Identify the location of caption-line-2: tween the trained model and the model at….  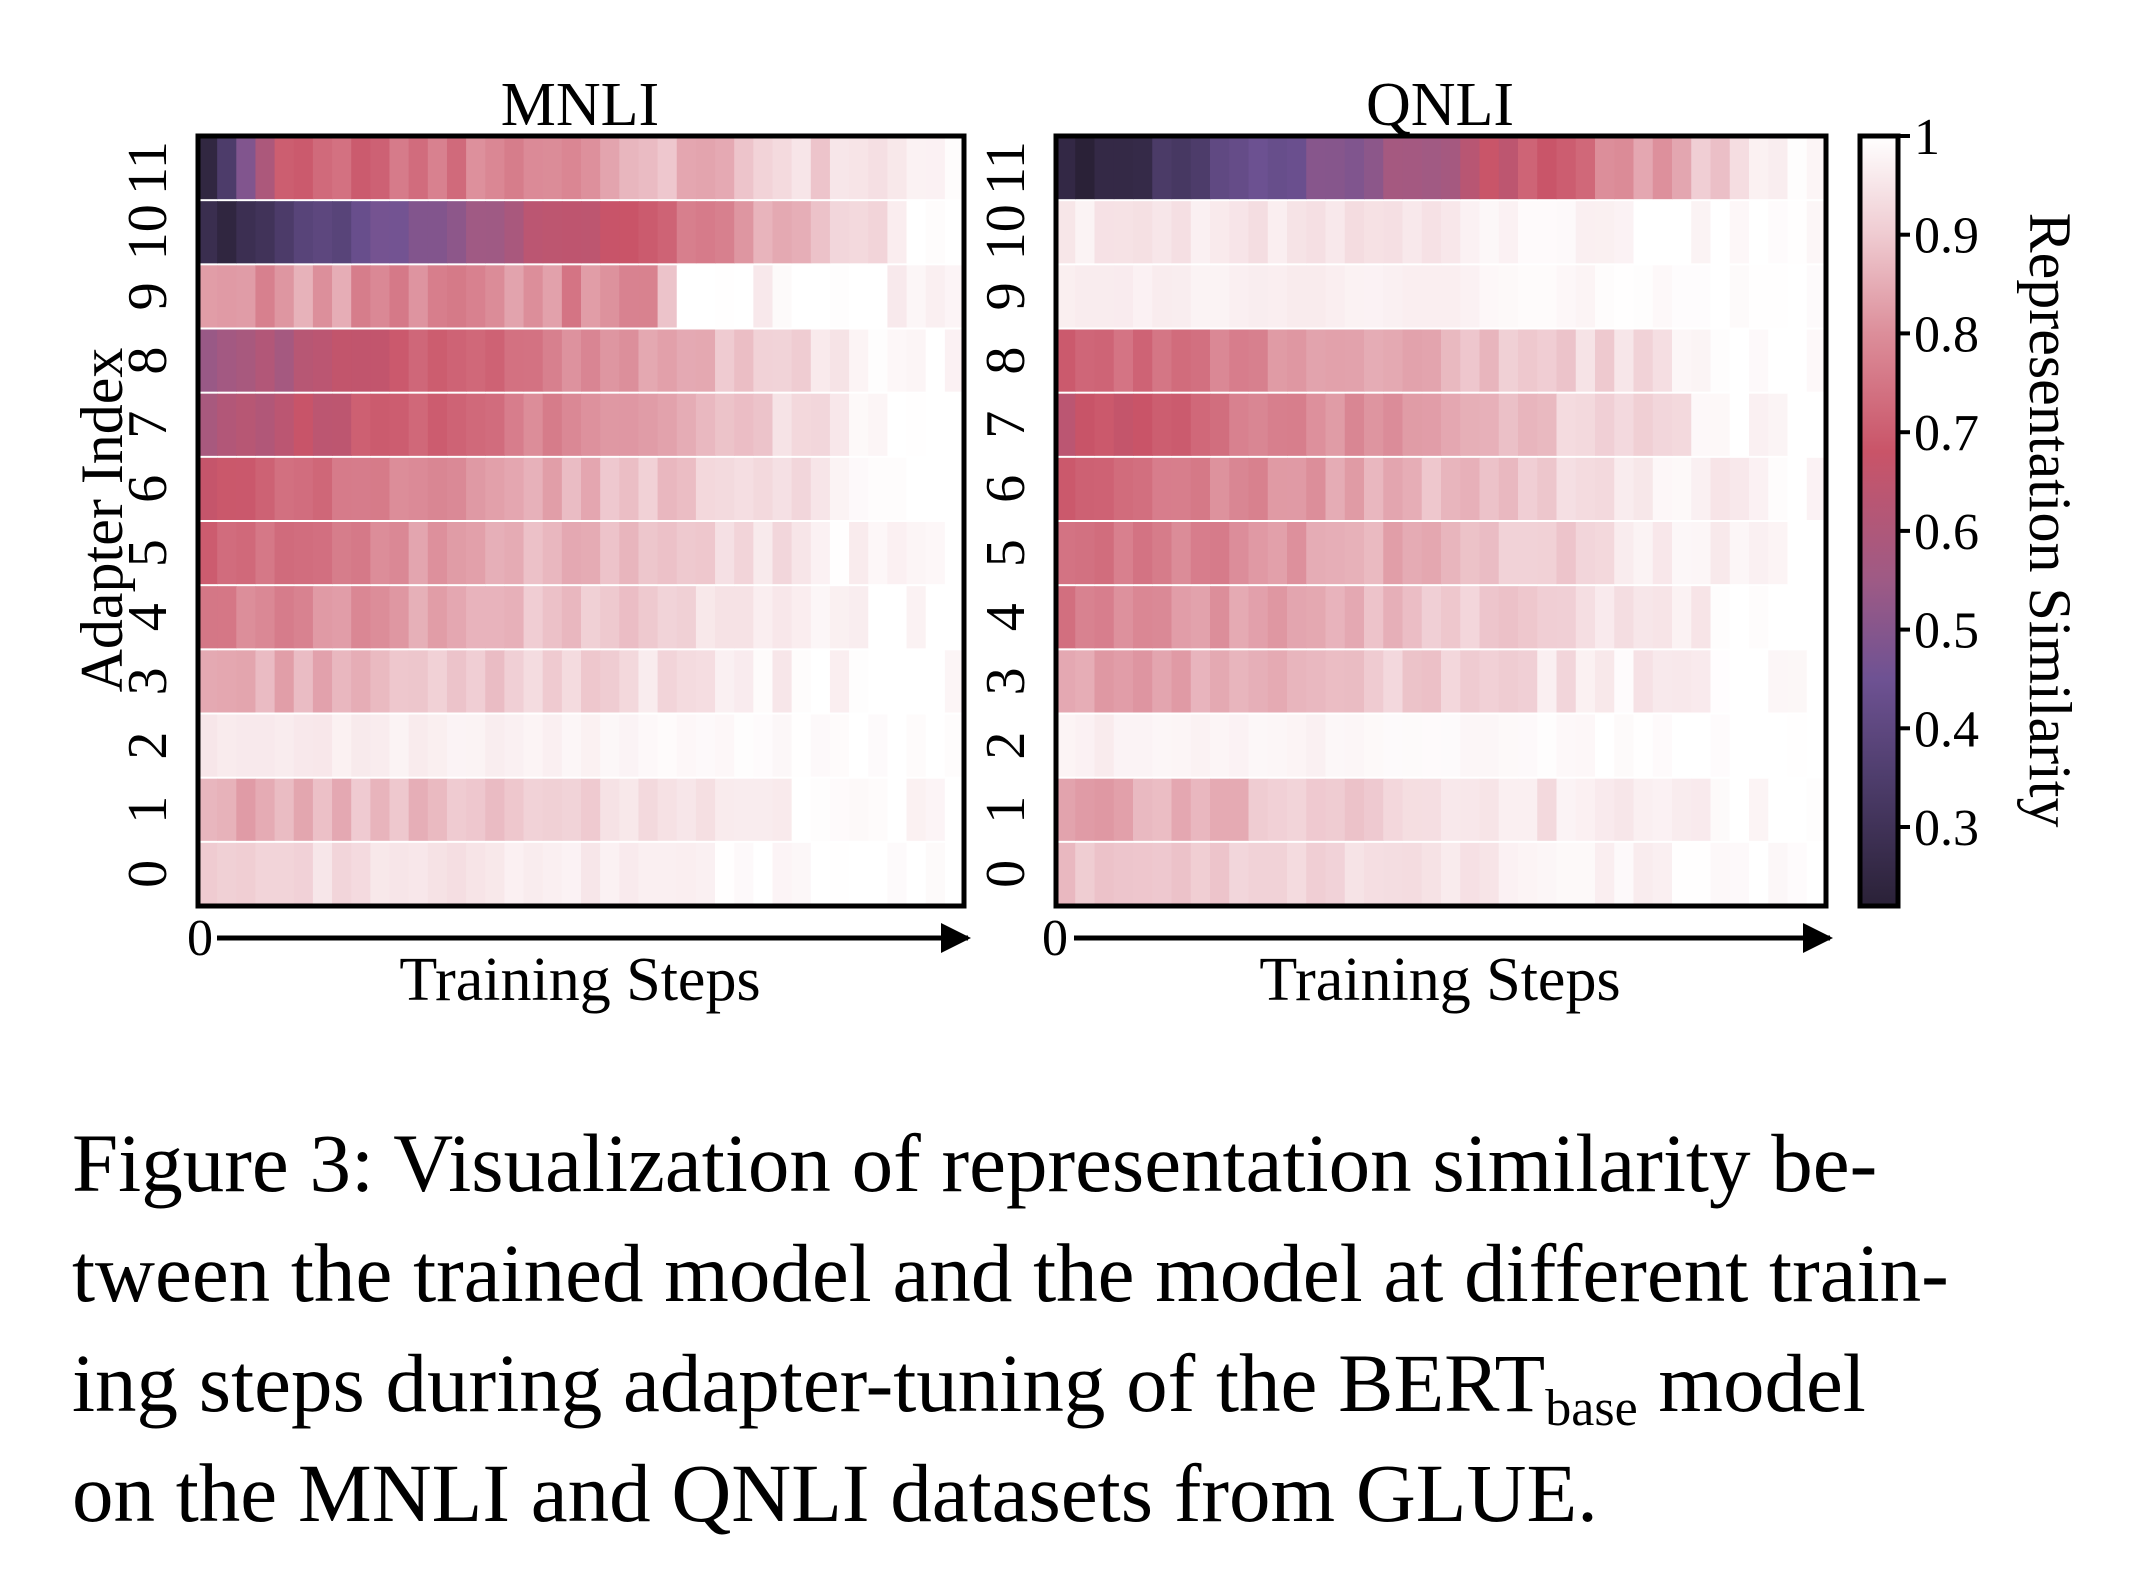
(1010, 1273).